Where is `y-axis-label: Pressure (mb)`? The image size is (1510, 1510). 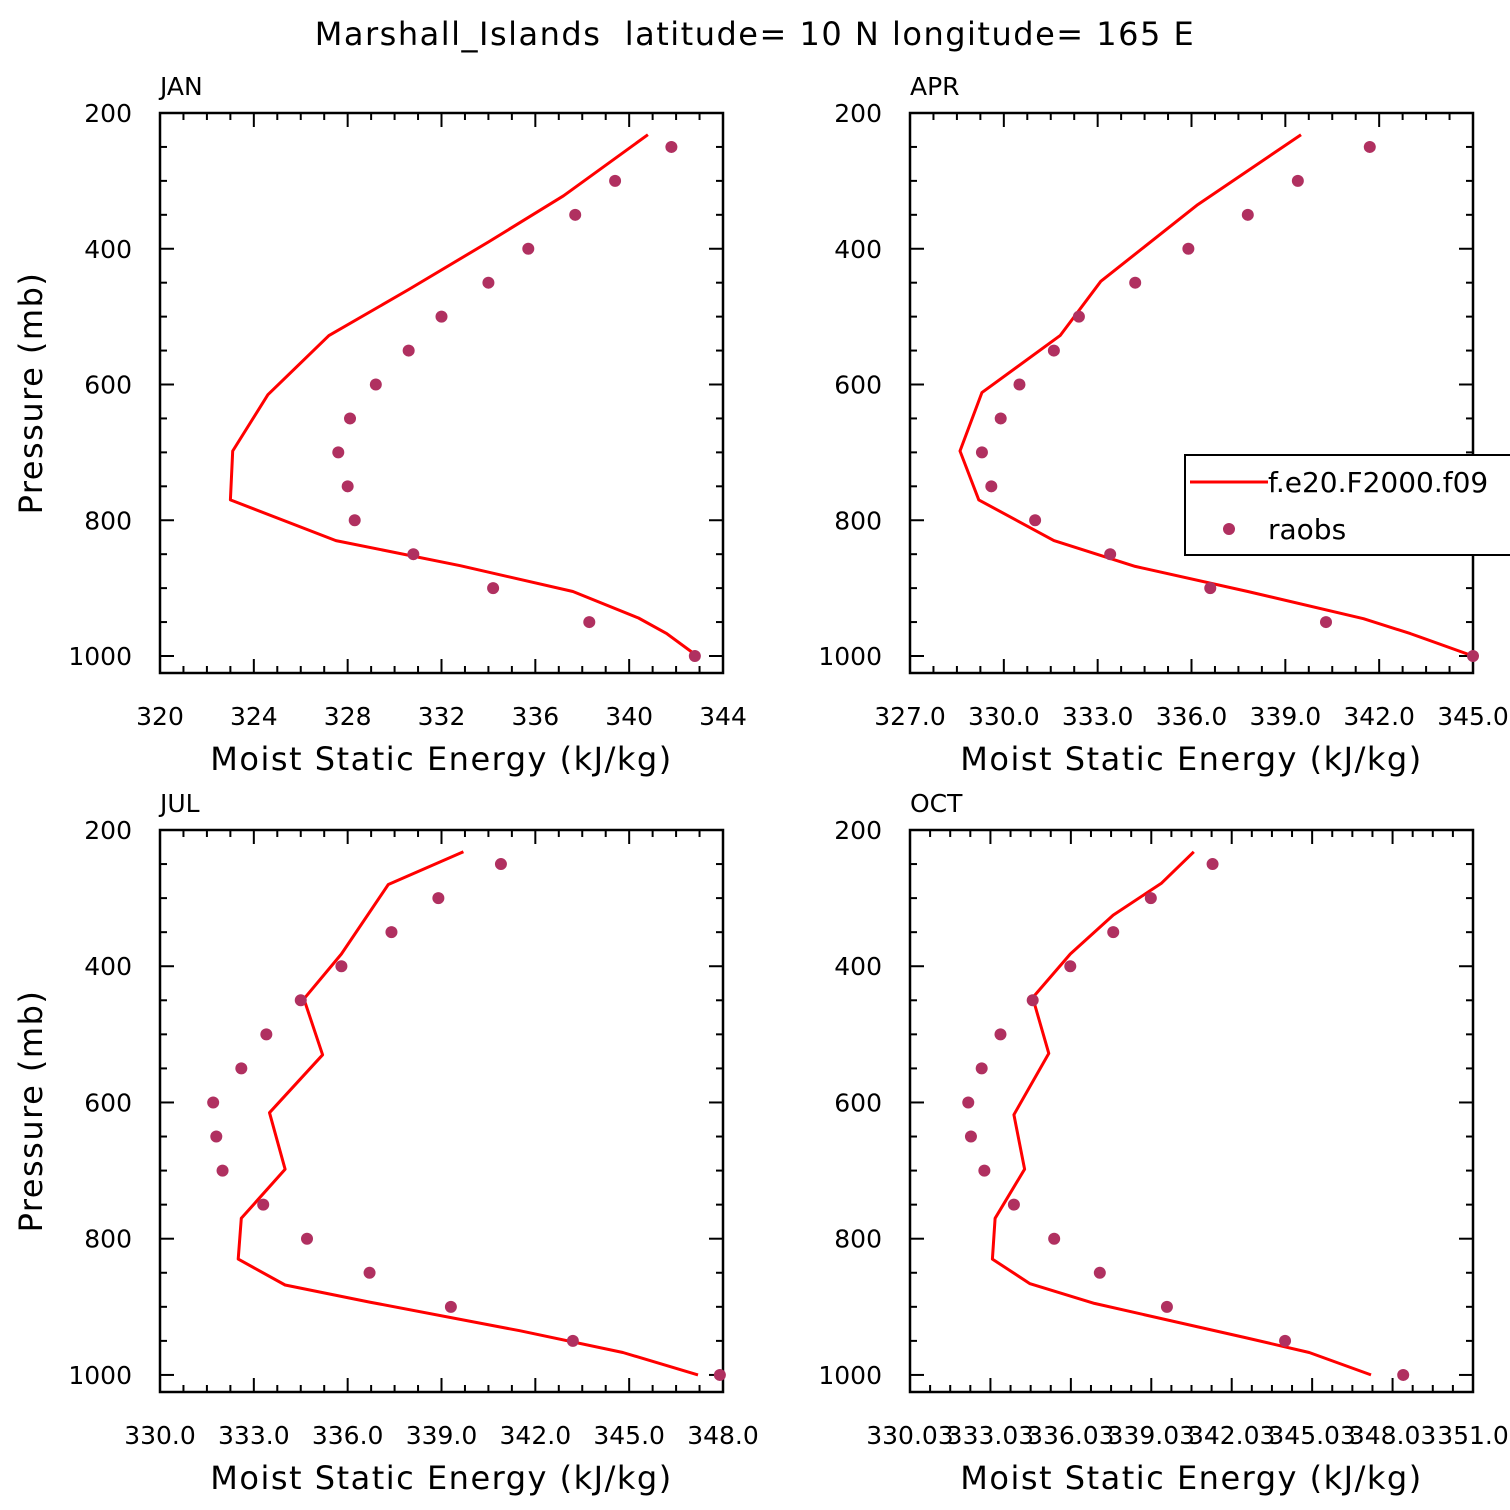
y-axis-label: Pressure (mb) is located at coordinates (31, 1111).